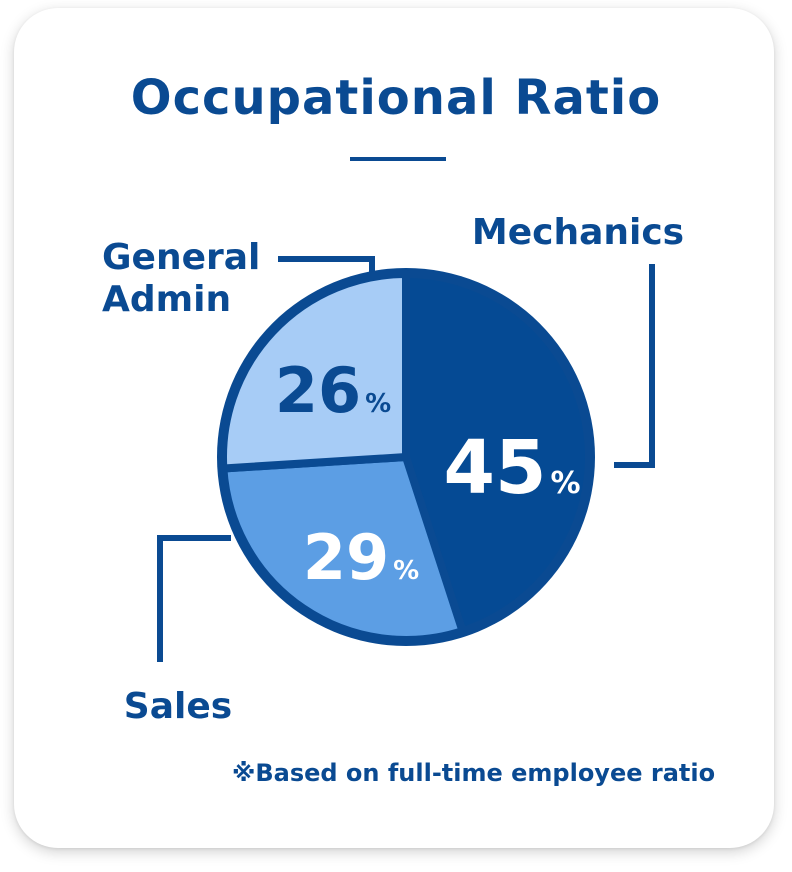 The width and height of the screenshot is (792, 872). I want to click on leader-mechanics, so click(634, 366).